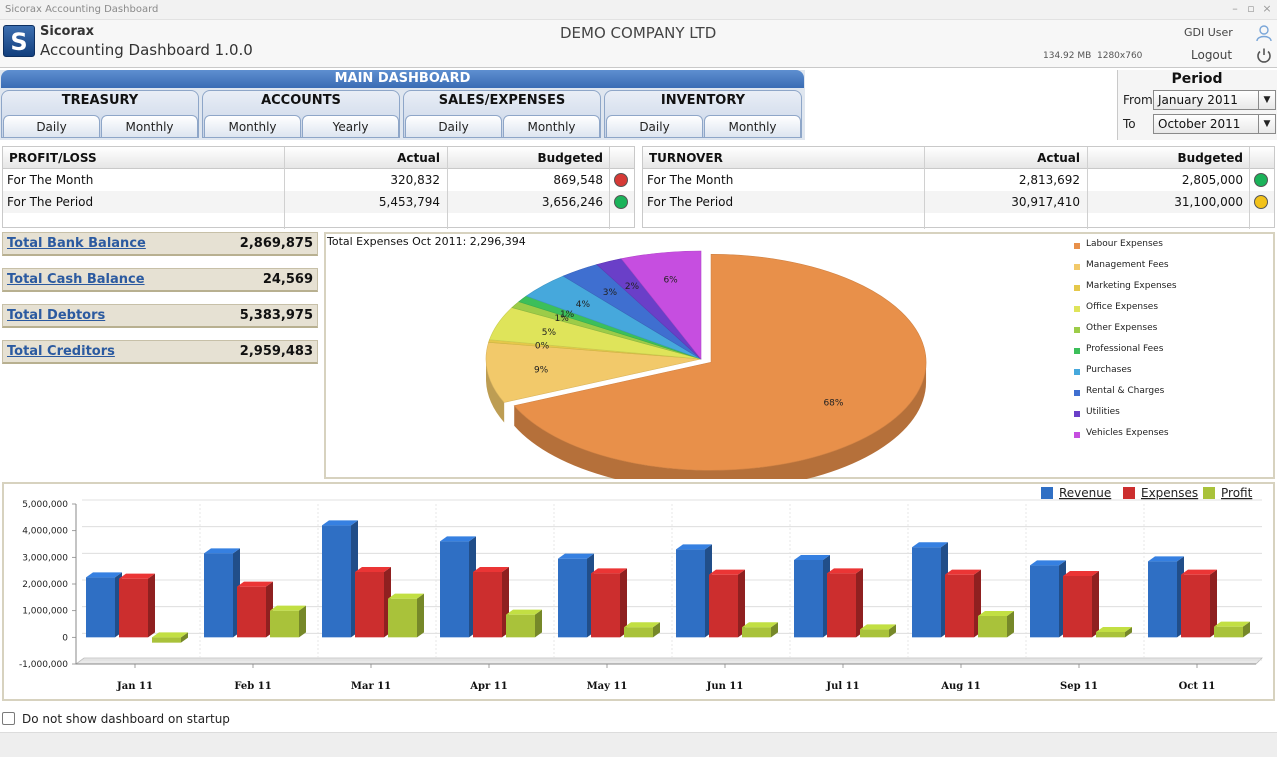 The height and width of the screenshot is (757, 1277). What do you see at coordinates (488, 686) in the screenshot?
I see `x-tick-label: Apr 11` at bounding box center [488, 686].